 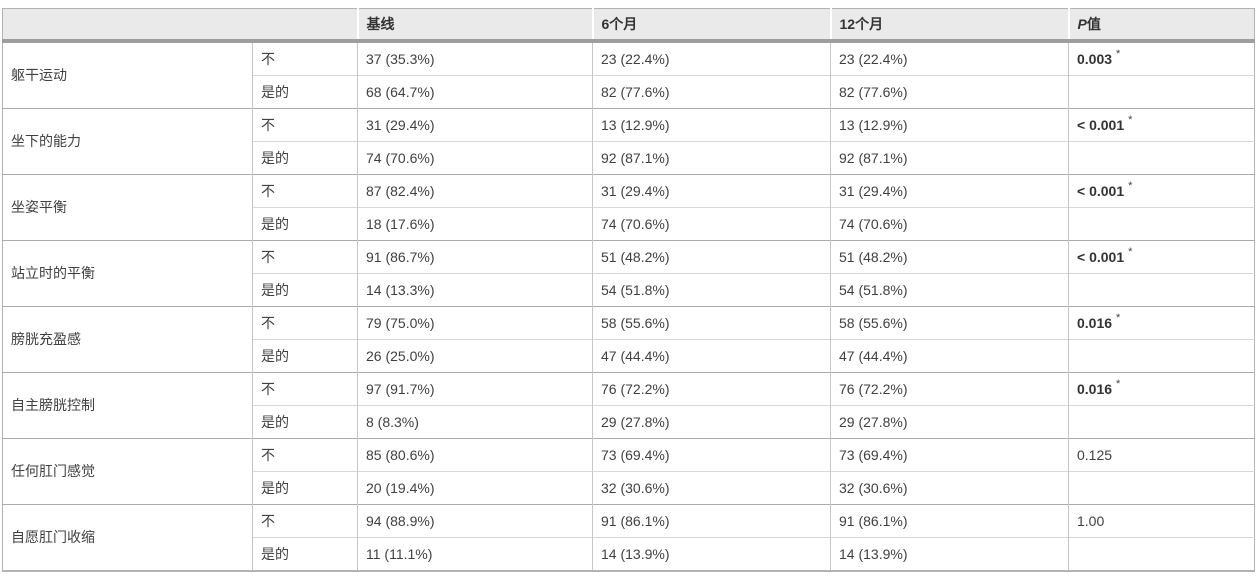 I want to click on value-cell-12month: 54 (51.8%), so click(x=949, y=289).